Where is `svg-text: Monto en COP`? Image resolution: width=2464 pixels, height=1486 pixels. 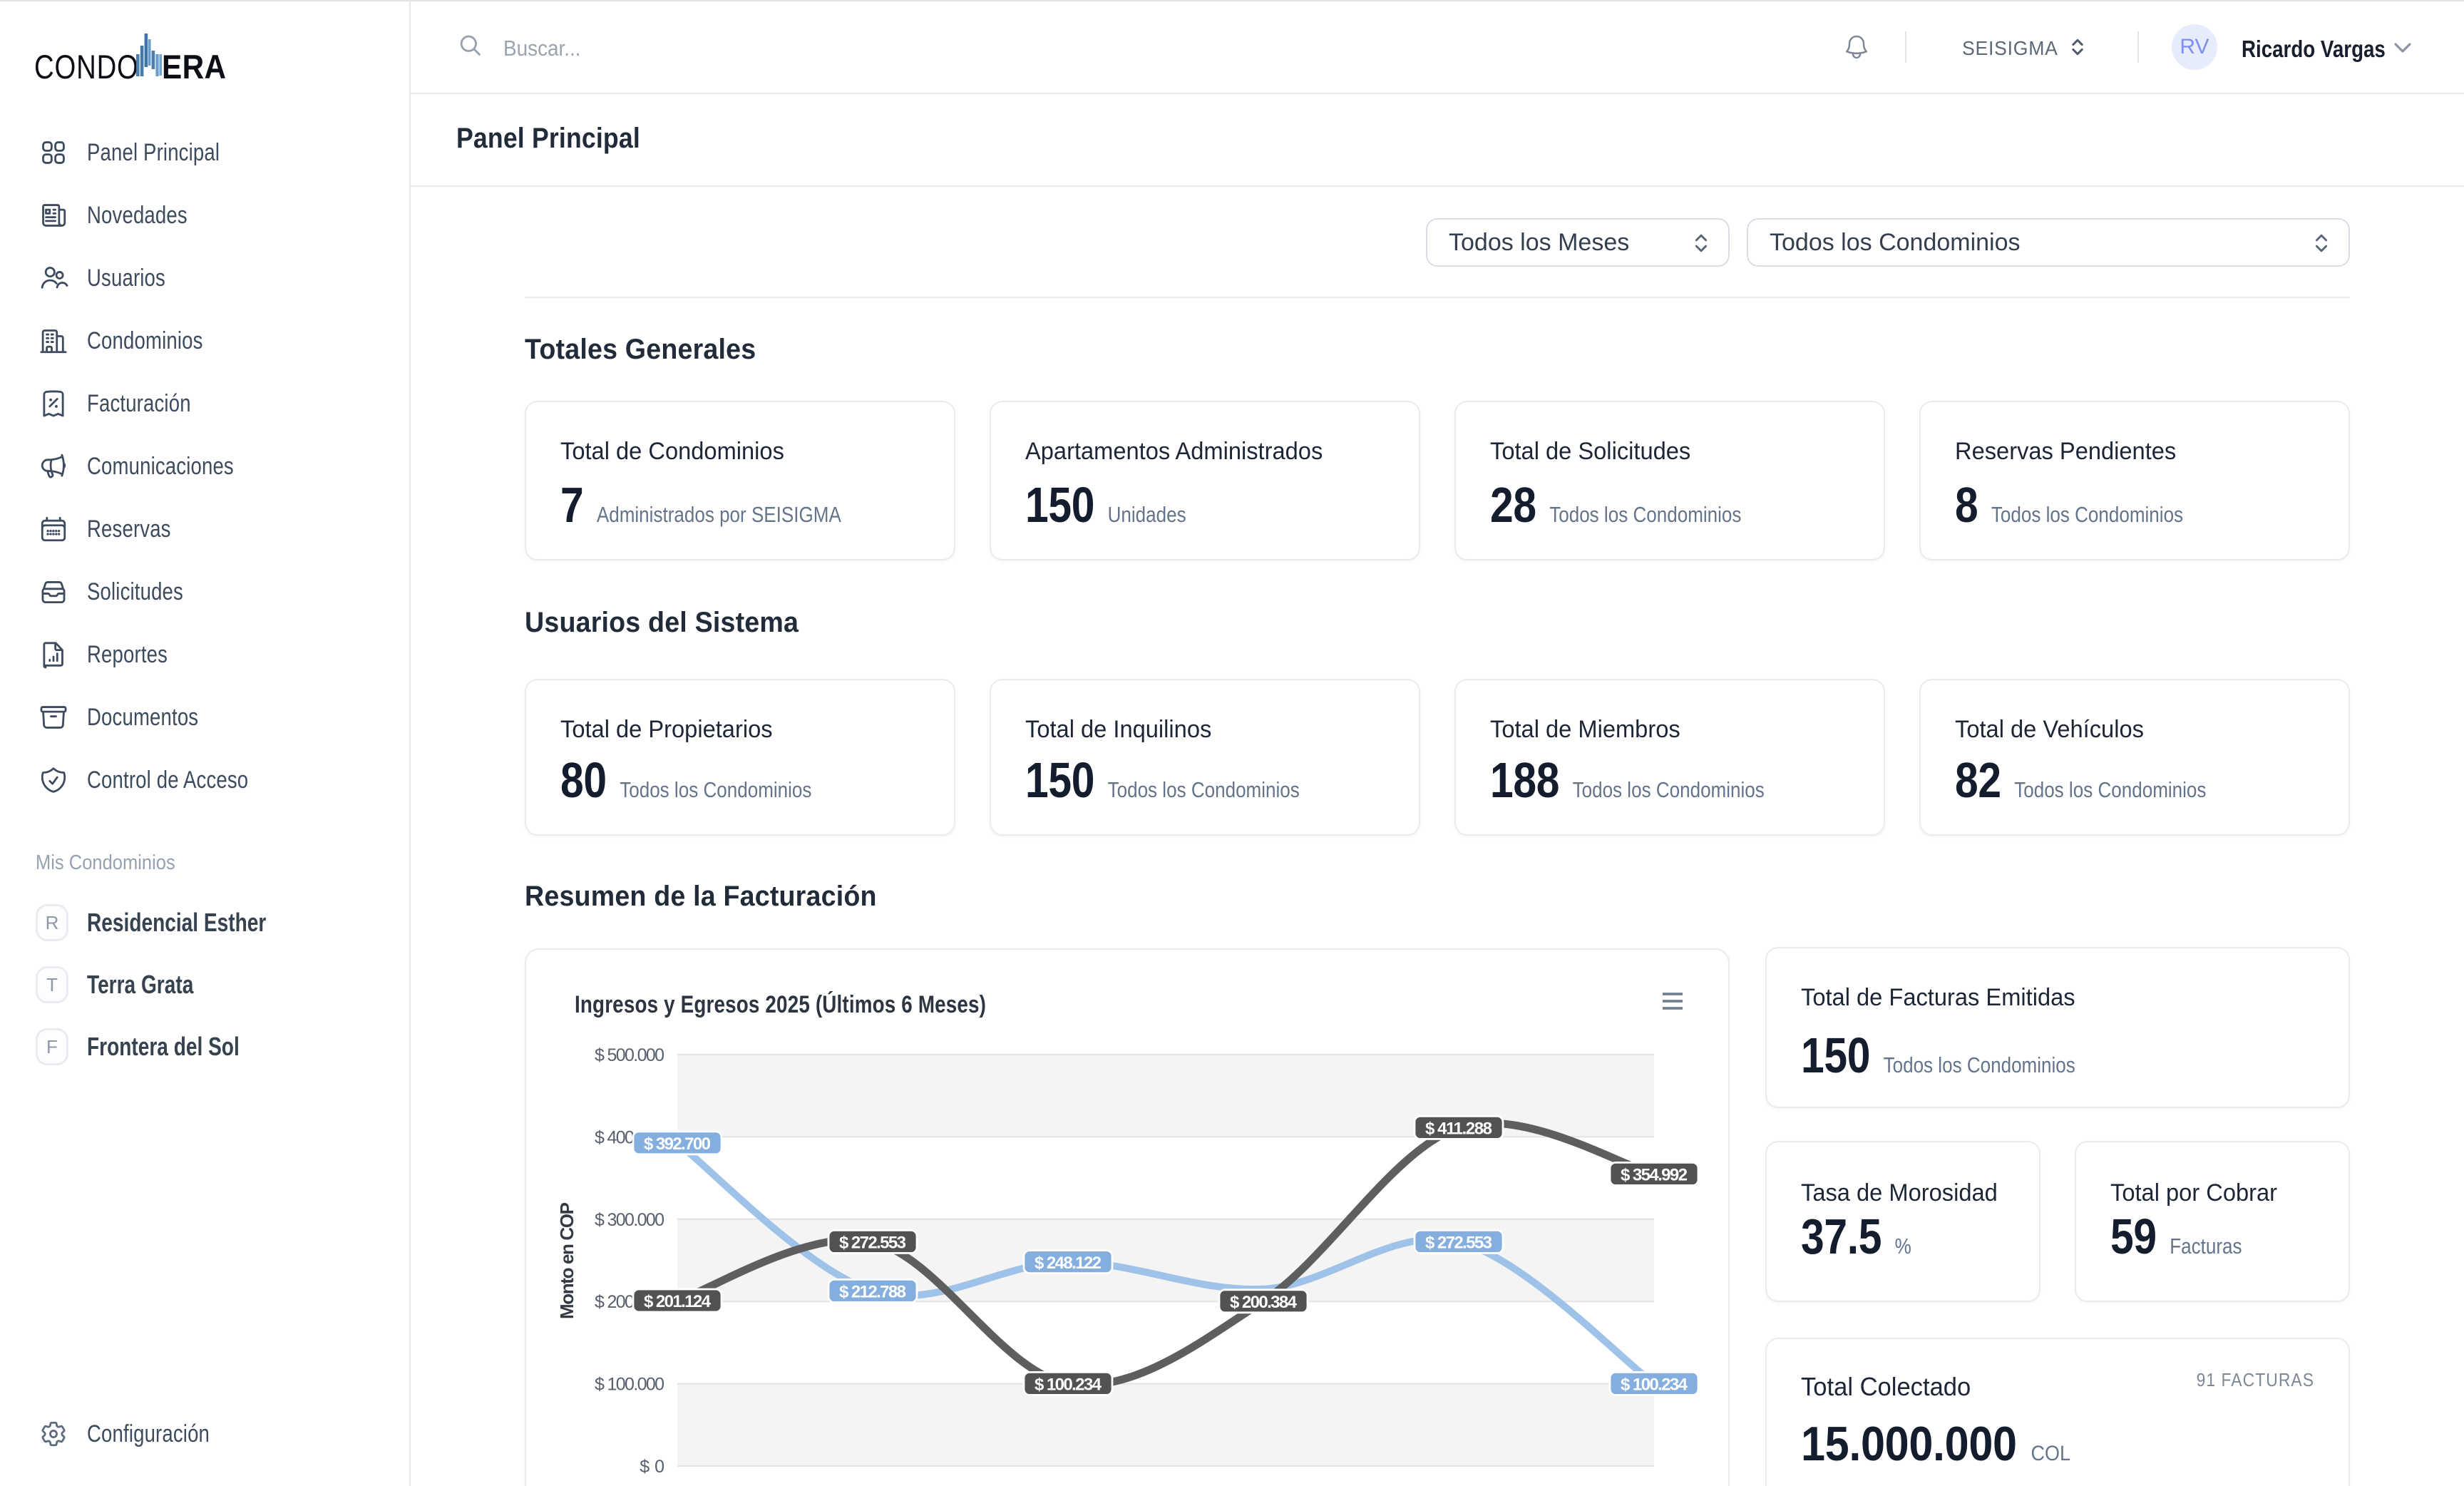
svg-text: Monto en COP is located at coordinates (567, 1260).